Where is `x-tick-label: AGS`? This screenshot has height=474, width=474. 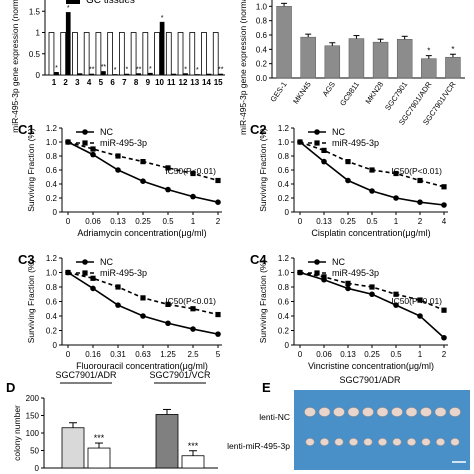 x-tick-label: AGS is located at coordinates (328, 89).